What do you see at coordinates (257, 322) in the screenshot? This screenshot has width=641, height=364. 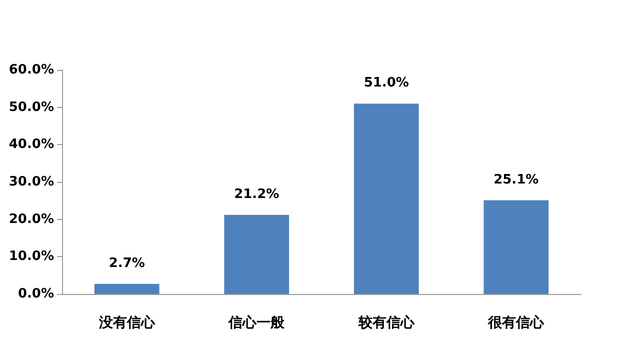 I see `x-tick-label: 信心一般` at bounding box center [257, 322].